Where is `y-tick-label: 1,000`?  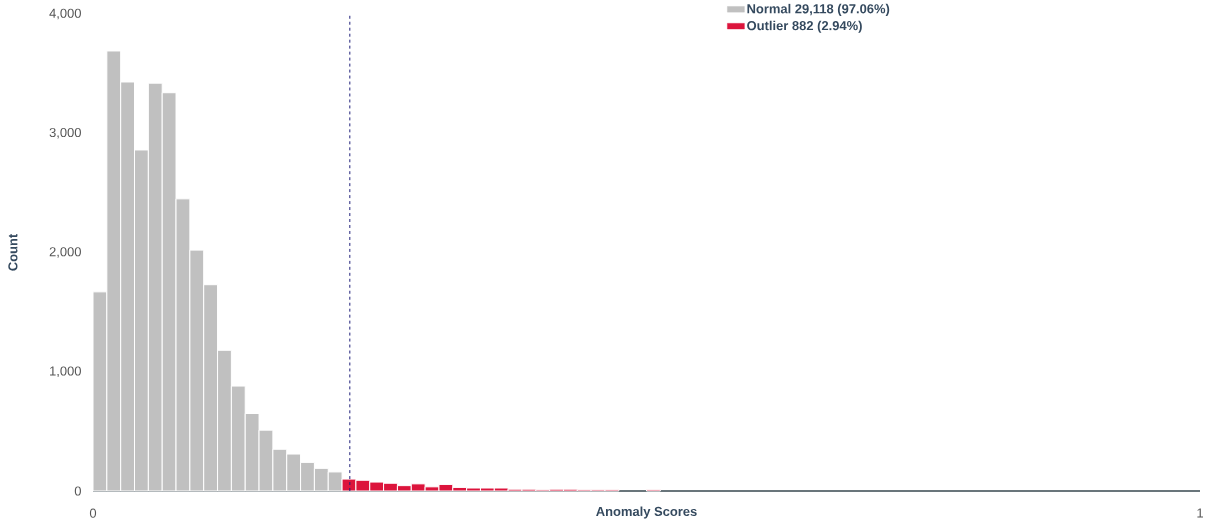 y-tick-label: 1,000 is located at coordinates (65, 372).